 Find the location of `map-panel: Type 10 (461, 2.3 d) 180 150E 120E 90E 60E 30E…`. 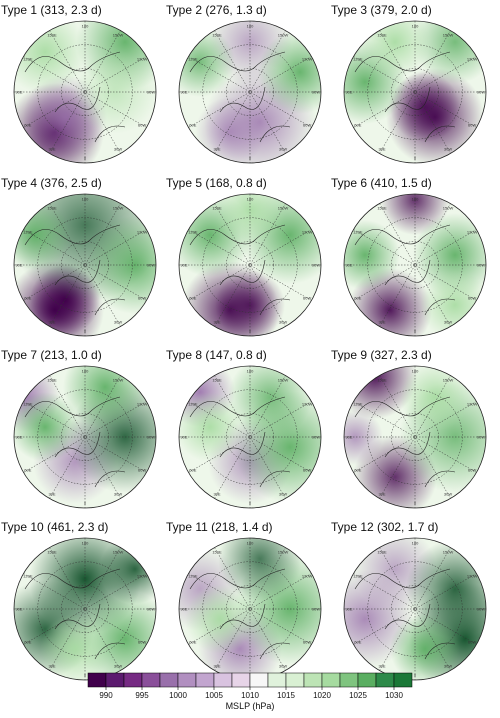

map-panel: Type 10 (461, 2.3 d) 180 150E 120E 90E 60E 30E… is located at coordinates (79, 600).